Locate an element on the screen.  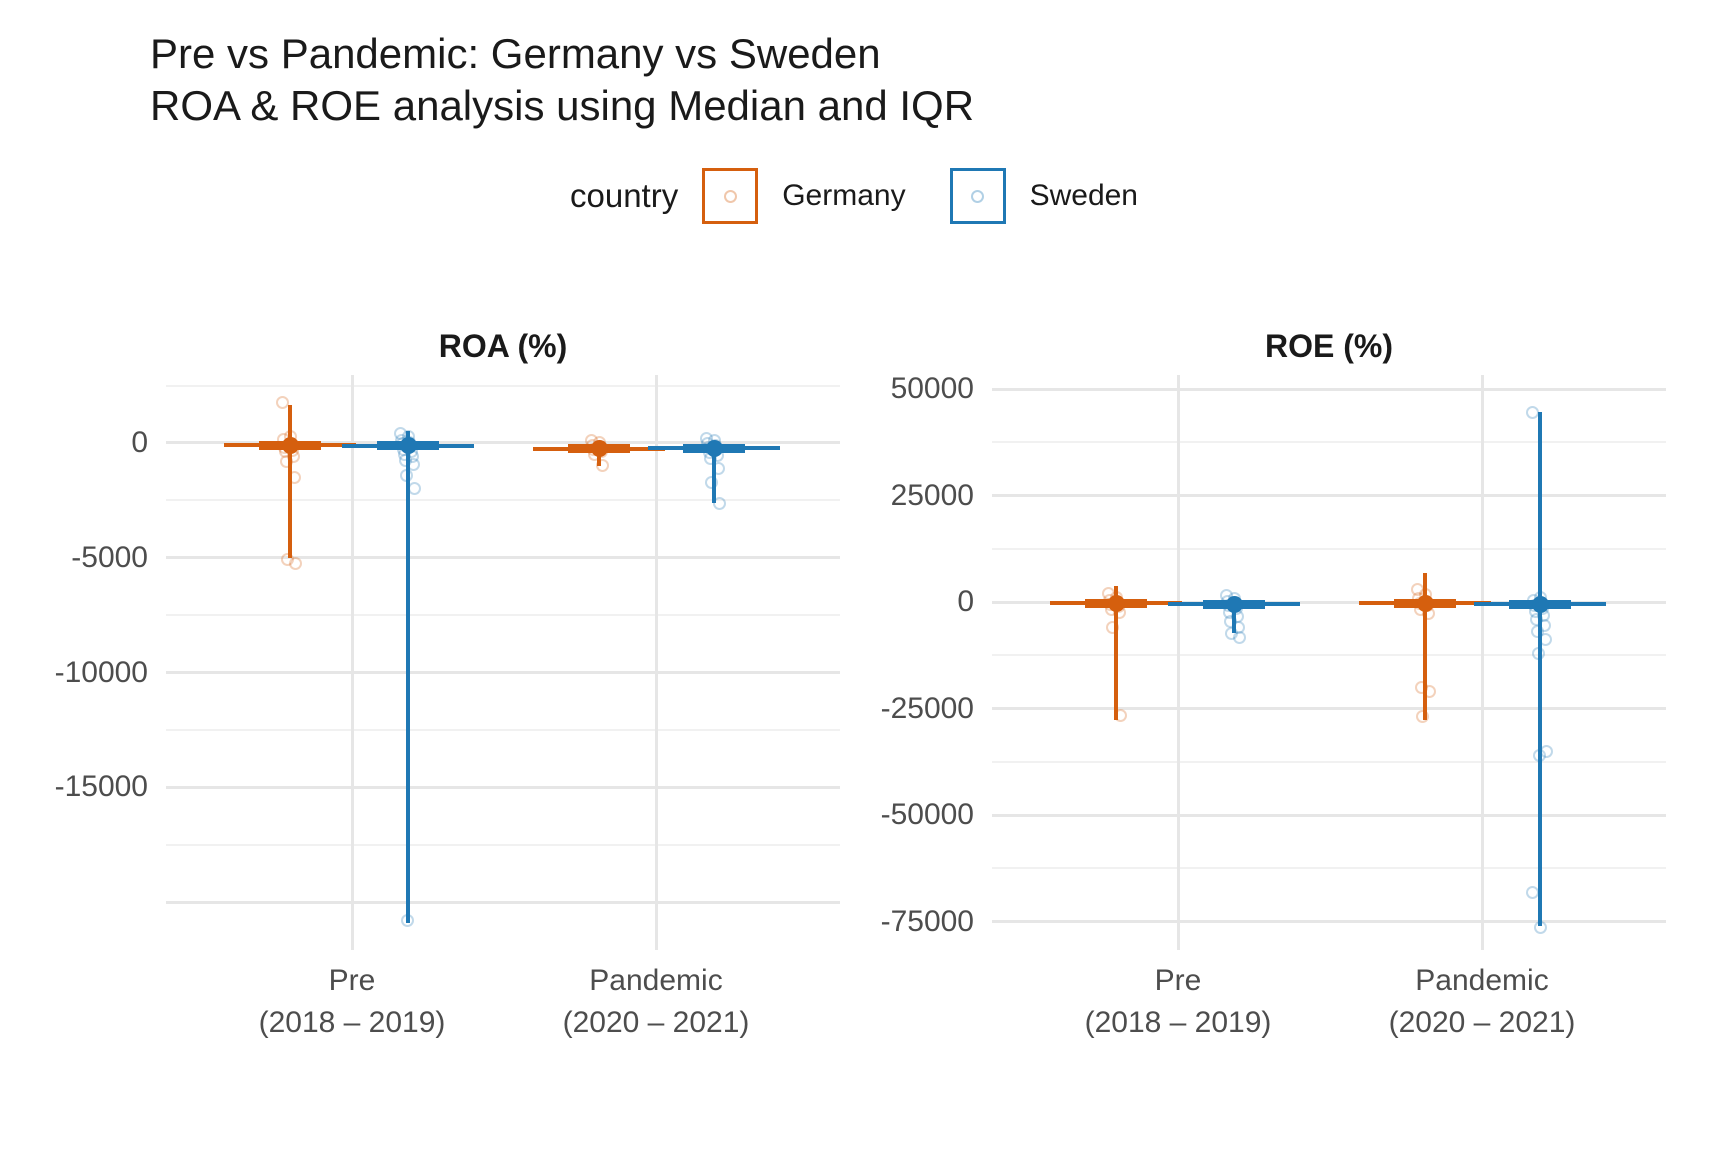
y-tick-label: -25000 is located at coordinates (927, 708).